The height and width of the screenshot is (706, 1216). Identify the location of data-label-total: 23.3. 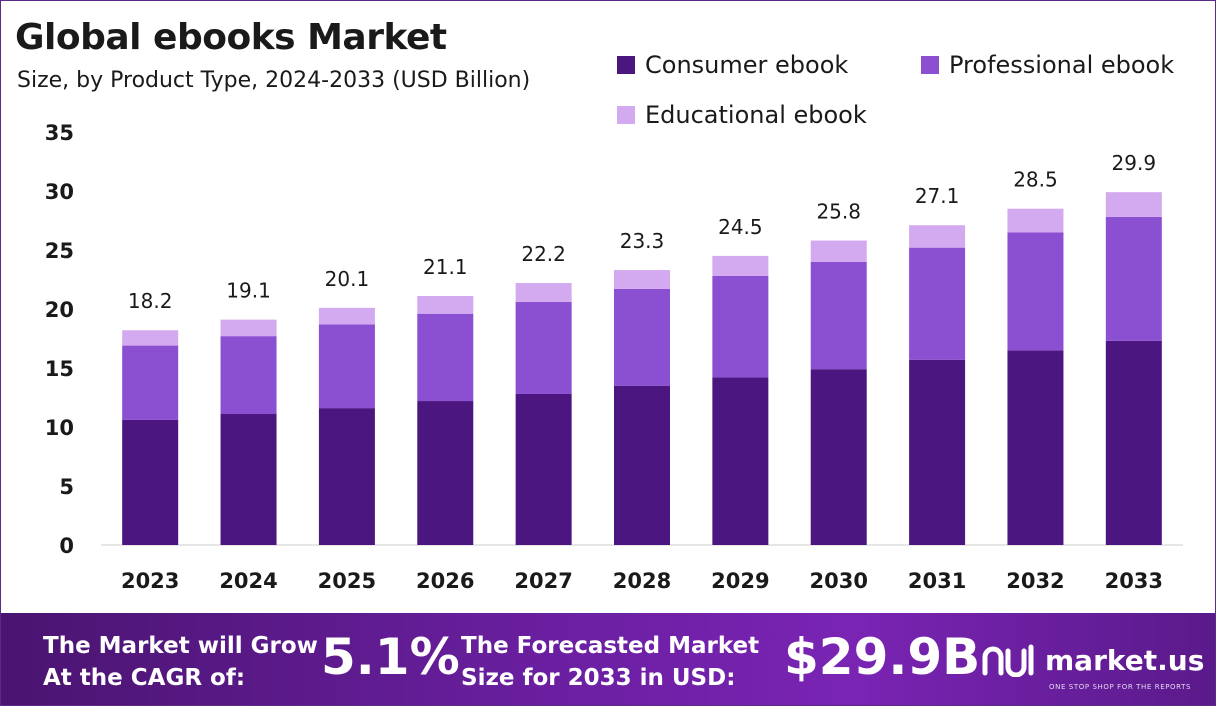
(642, 241).